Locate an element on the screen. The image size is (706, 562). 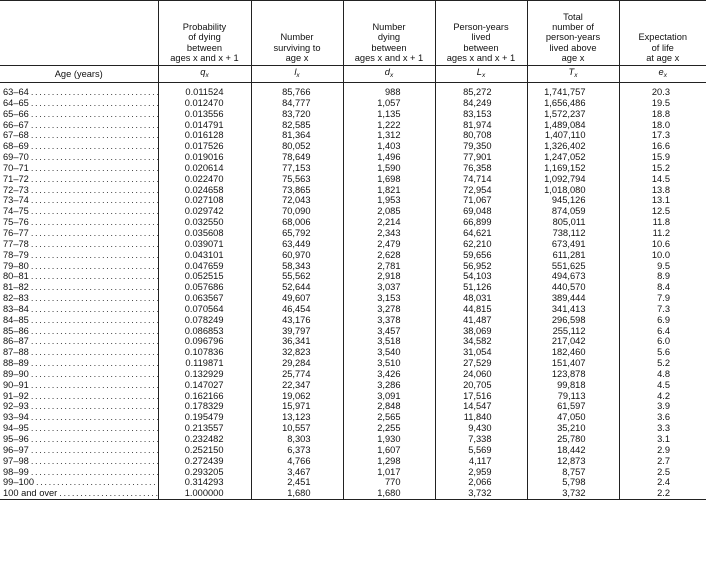
person-years-cell: 11,840 is located at coordinates (480, 418).